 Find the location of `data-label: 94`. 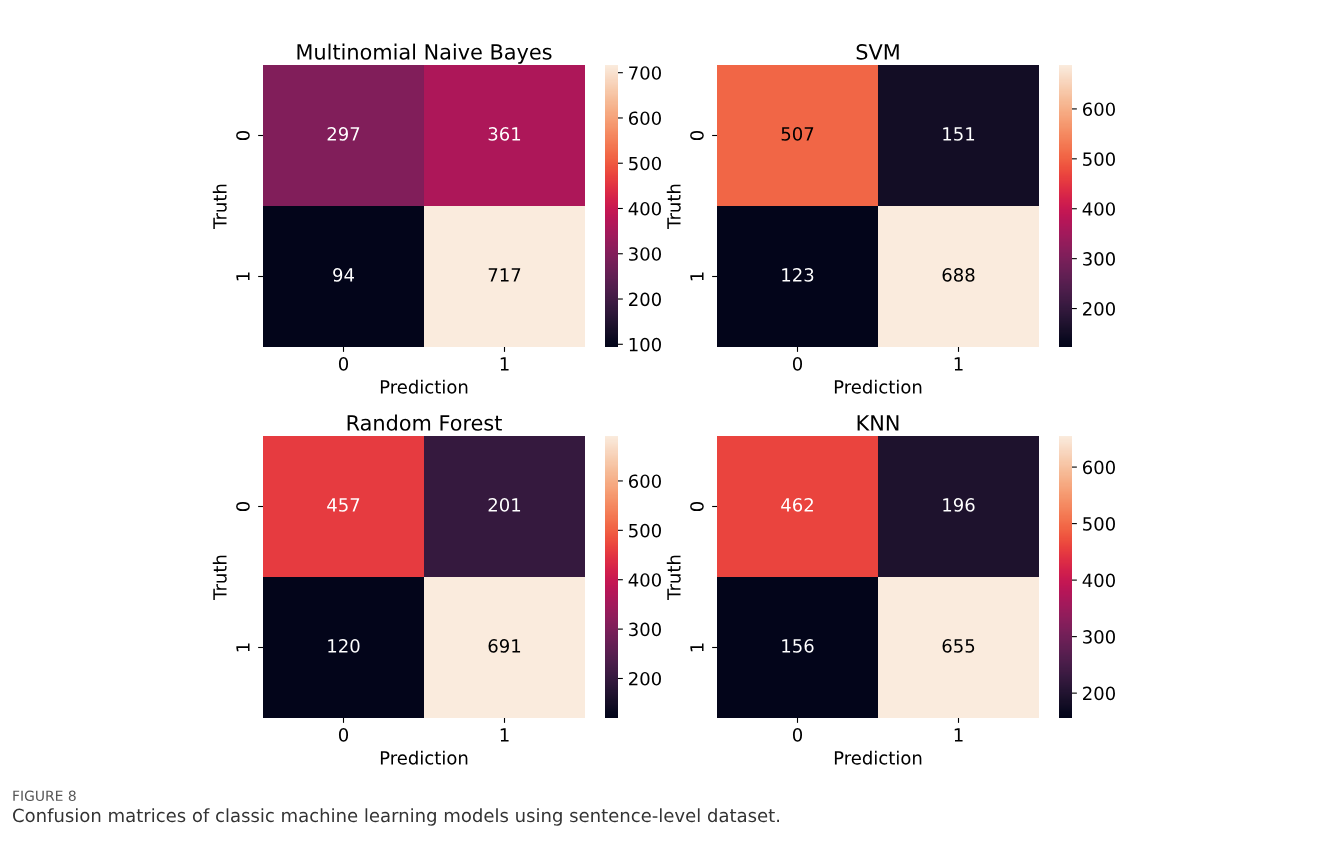

data-label: 94 is located at coordinates (343, 275).